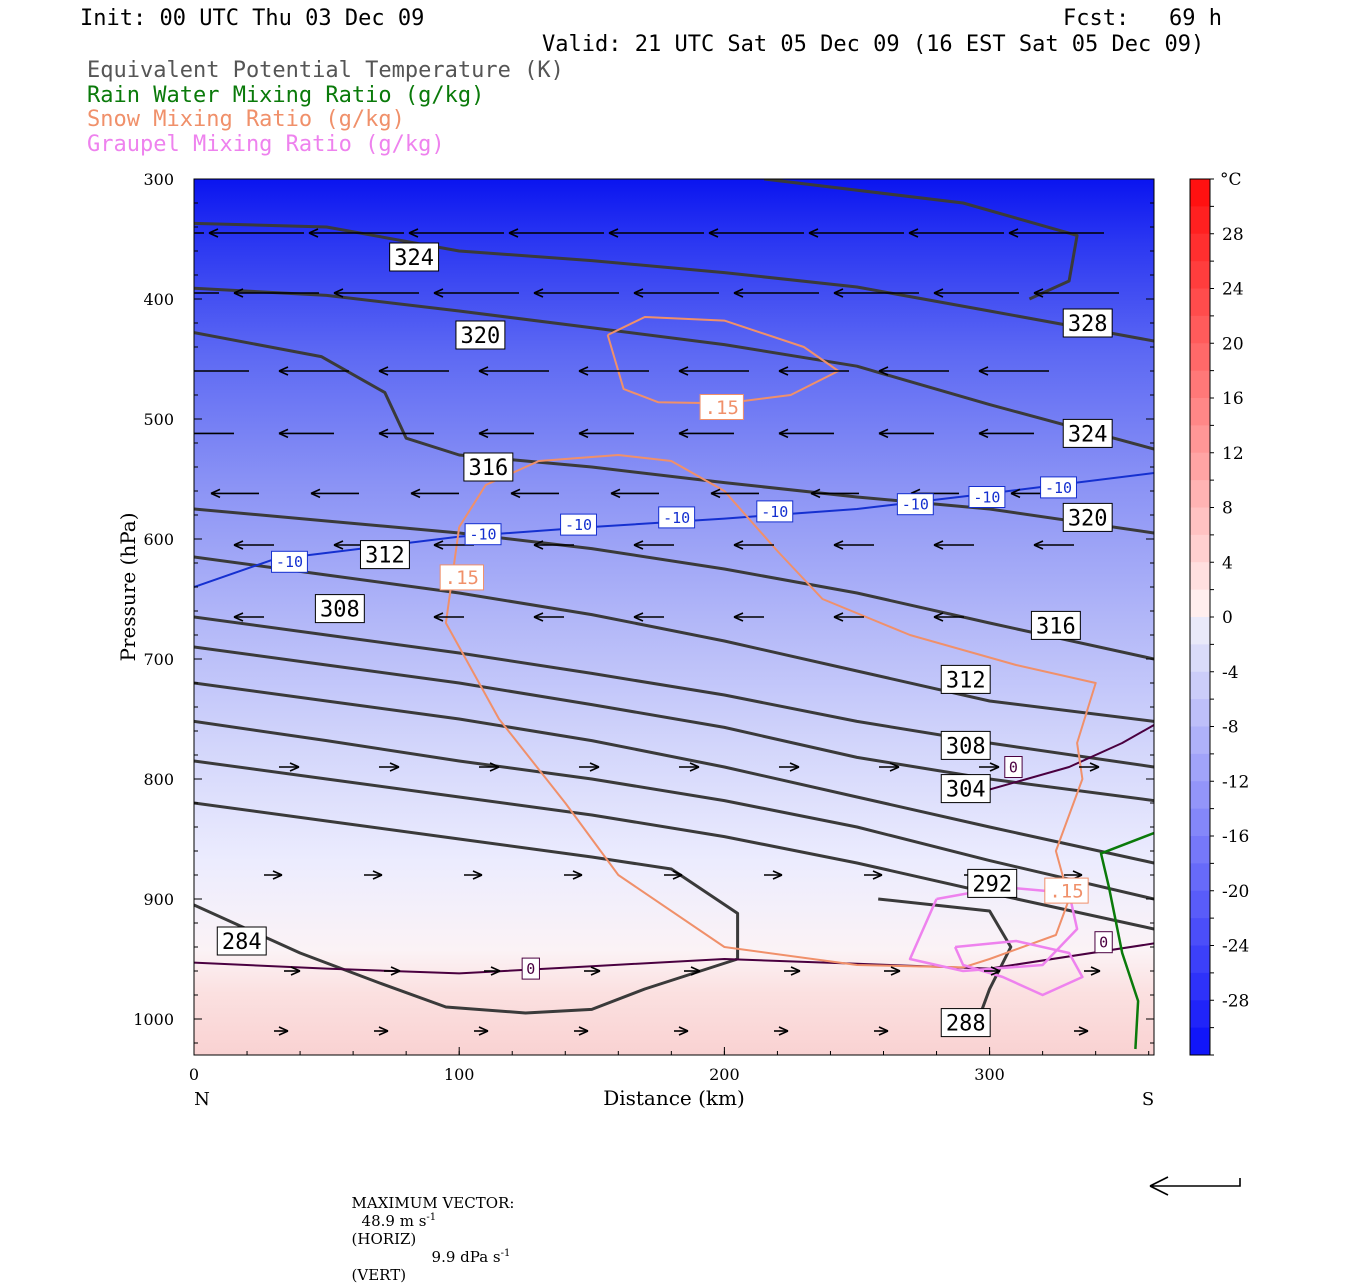 The width and height of the screenshot is (1350, 1284). What do you see at coordinates (992, 883) in the screenshot?
I see `theta-e-label: 292` at bounding box center [992, 883].